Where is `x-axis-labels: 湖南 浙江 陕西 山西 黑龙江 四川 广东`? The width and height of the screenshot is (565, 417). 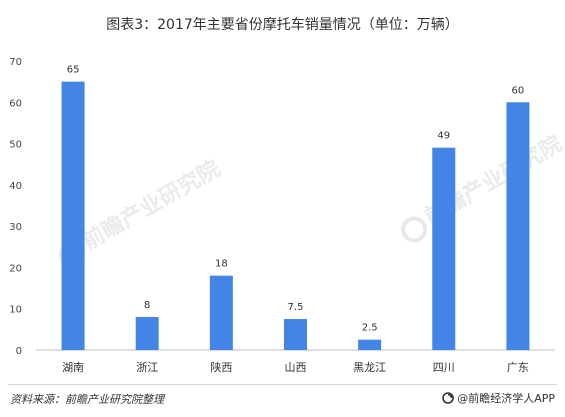
x-axis-labels: 湖南 浙江 陕西 山西 黑龙江 四川 广东 is located at coordinates (295, 367).